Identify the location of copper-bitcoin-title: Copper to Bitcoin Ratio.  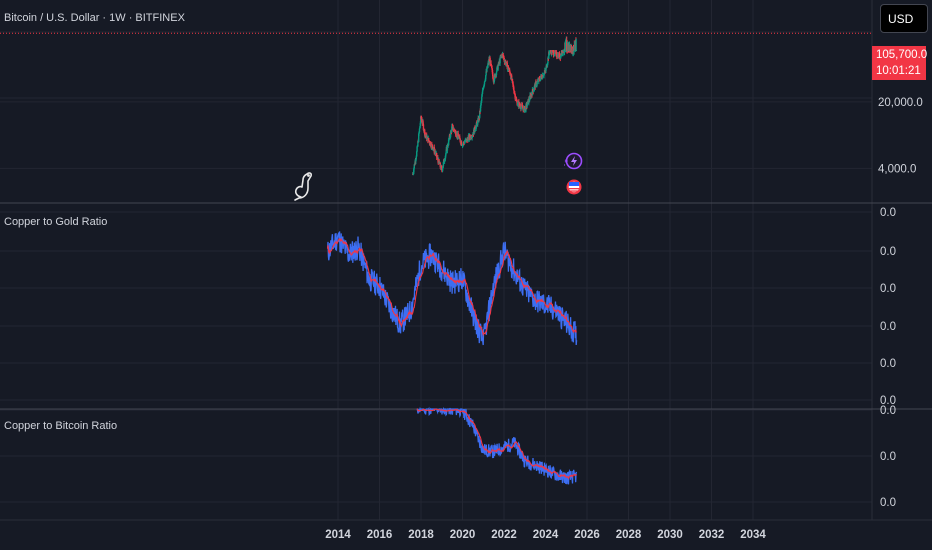
(61, 426).